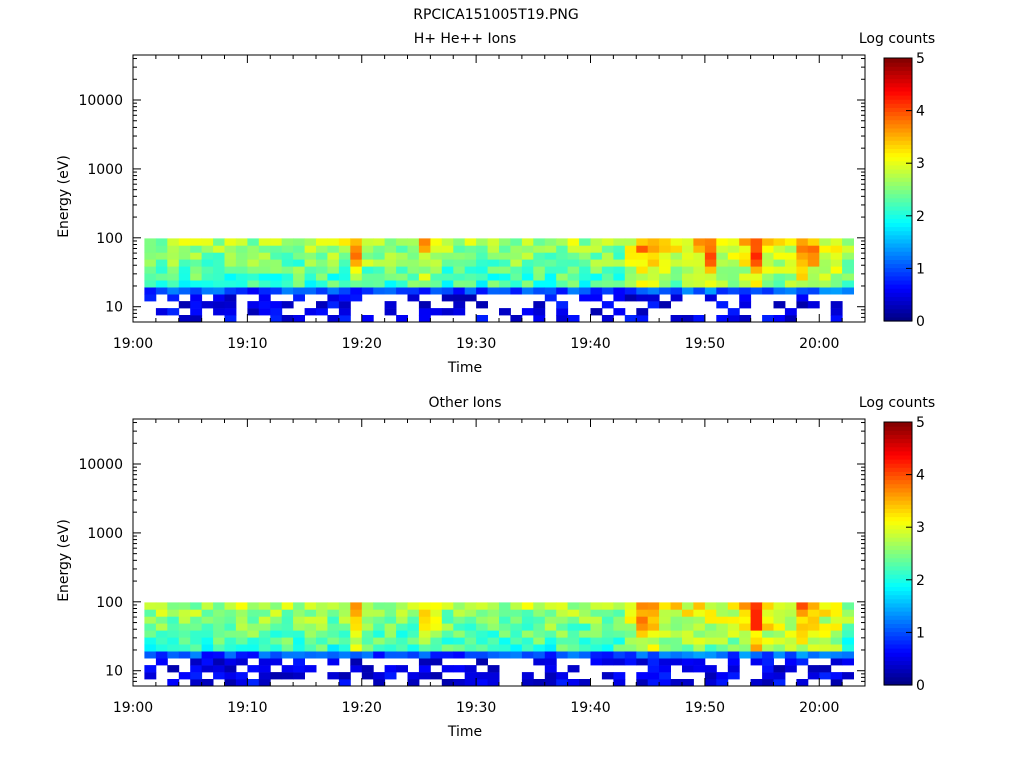 The width and height of the screenshot is (1024, 768). Describe the element at coordinates (920, 112) in the screenshot. I see `colorbar-tick-label: 4` at that location.